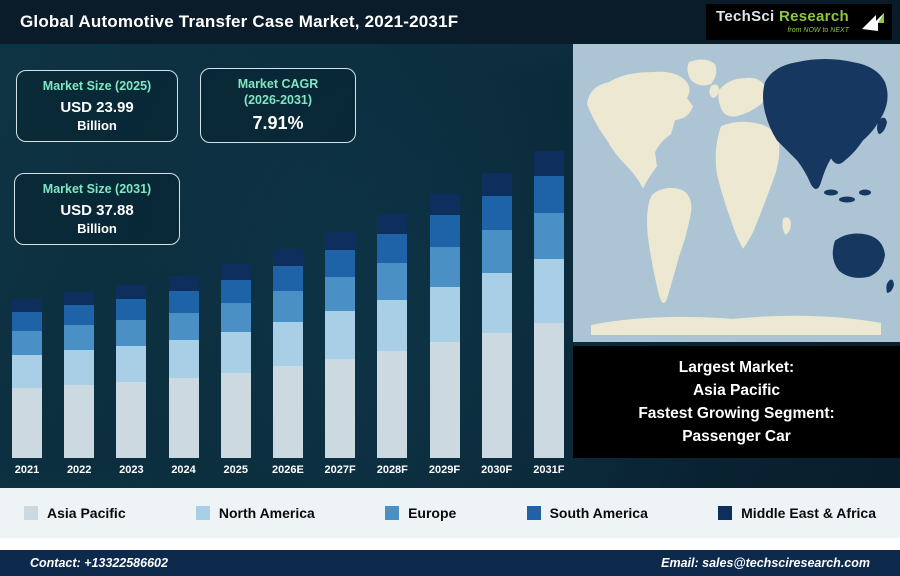 The image size is (900, 576). Describe the element at coordinates (736, 367) in the screenshot. I see `largest-market-label: Largest Market:` at that location.